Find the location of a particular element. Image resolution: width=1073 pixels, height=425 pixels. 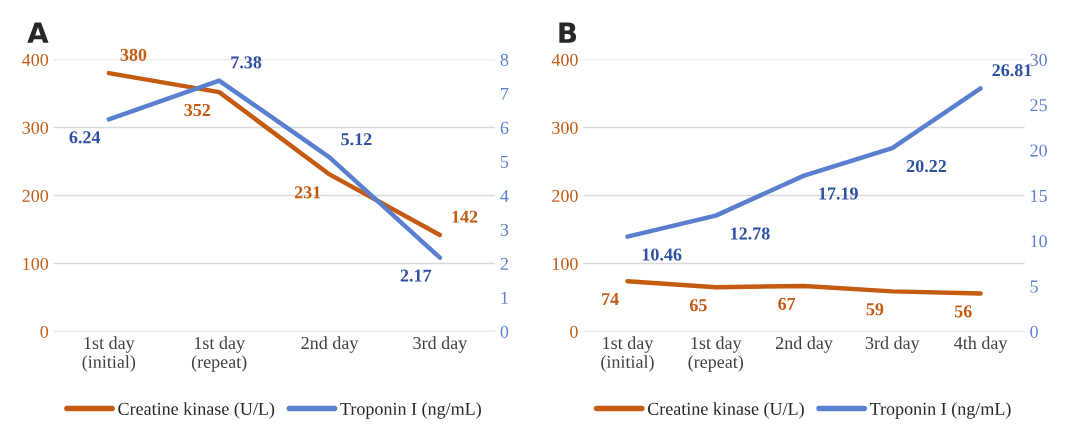

data-label: 142 is located at coordinates (465, 216).